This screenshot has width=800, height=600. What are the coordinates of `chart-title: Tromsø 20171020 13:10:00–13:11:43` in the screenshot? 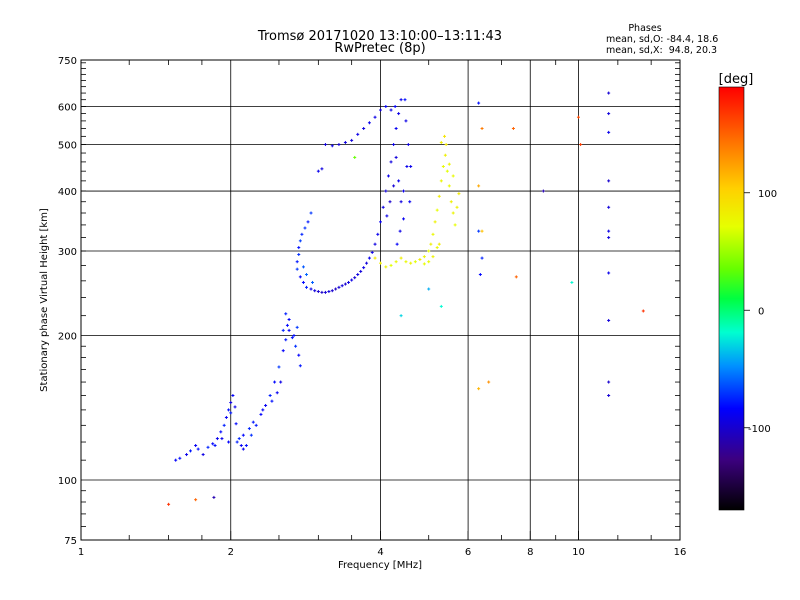 It's located at (379, 36).